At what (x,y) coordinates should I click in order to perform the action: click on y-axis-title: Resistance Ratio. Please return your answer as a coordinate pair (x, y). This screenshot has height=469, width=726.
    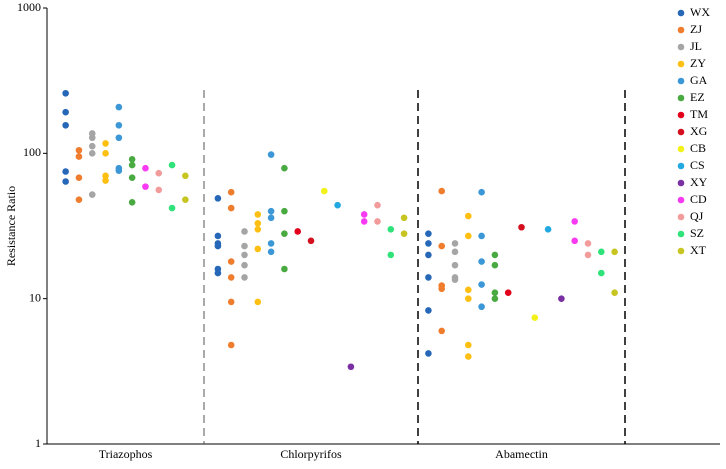
    Looking at the image, I should click on (11, 226).